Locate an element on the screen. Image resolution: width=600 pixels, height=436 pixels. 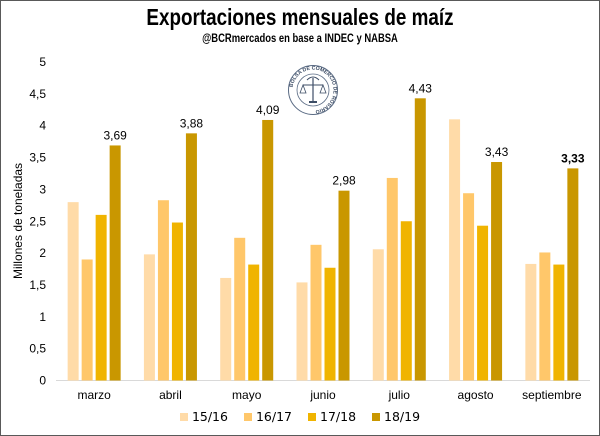
bar-16-17-septiembre is located at coordinates (545, 316).